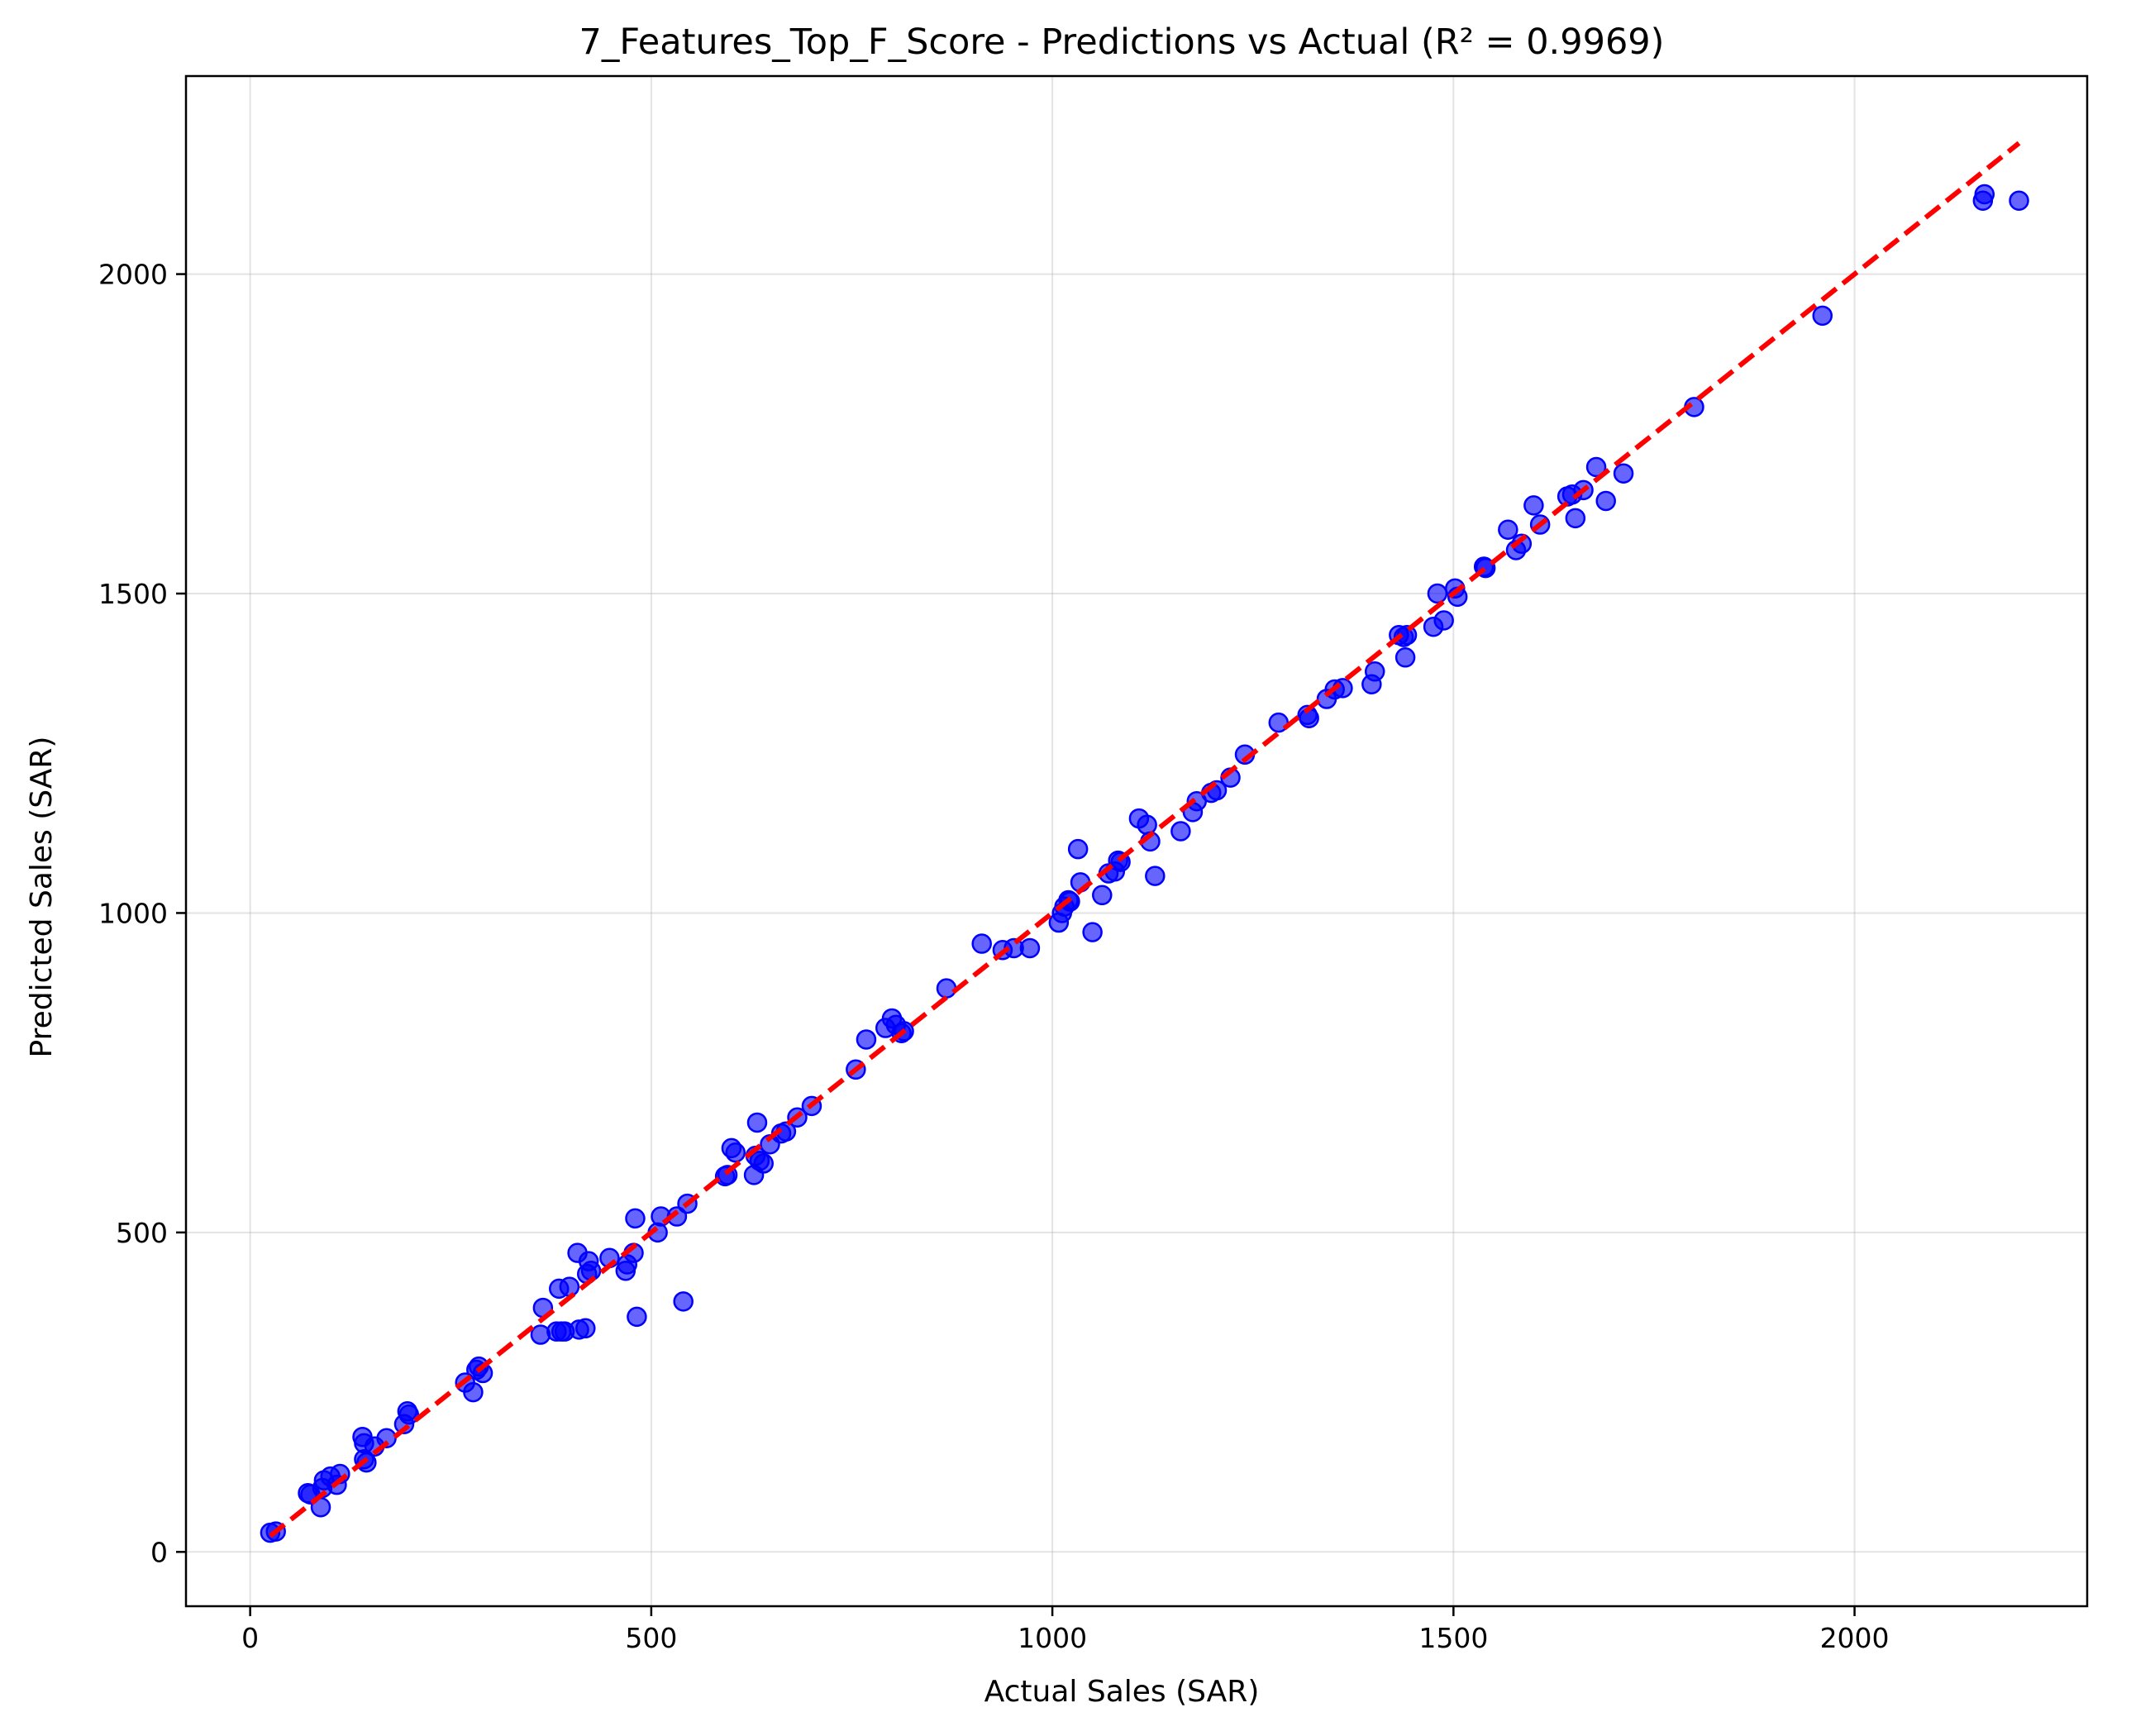  I want to click on x-axis-label: Actual Sales (SAR), so click(1122, 1692).